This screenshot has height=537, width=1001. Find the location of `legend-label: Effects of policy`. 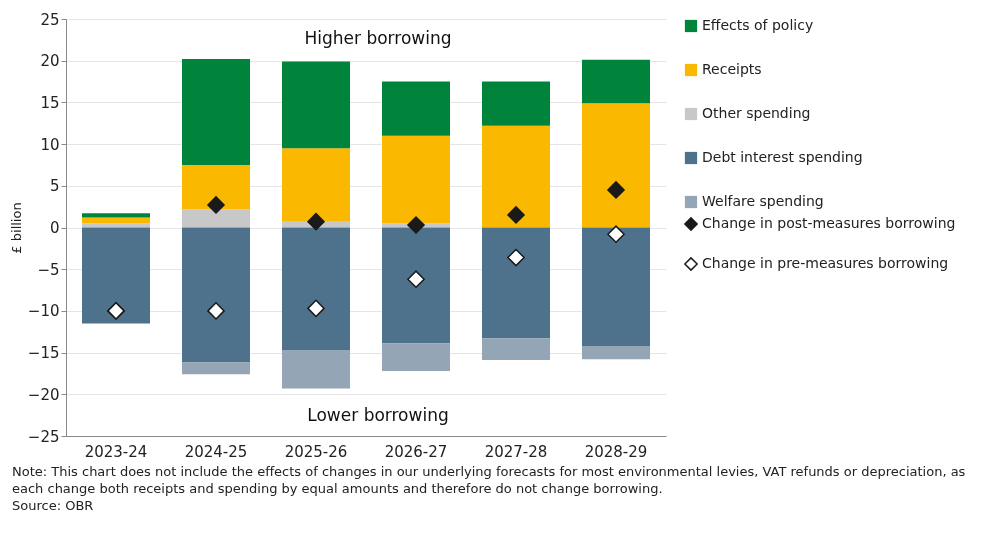

legend-label: Effects of policy is located at coordinates (758, 25).